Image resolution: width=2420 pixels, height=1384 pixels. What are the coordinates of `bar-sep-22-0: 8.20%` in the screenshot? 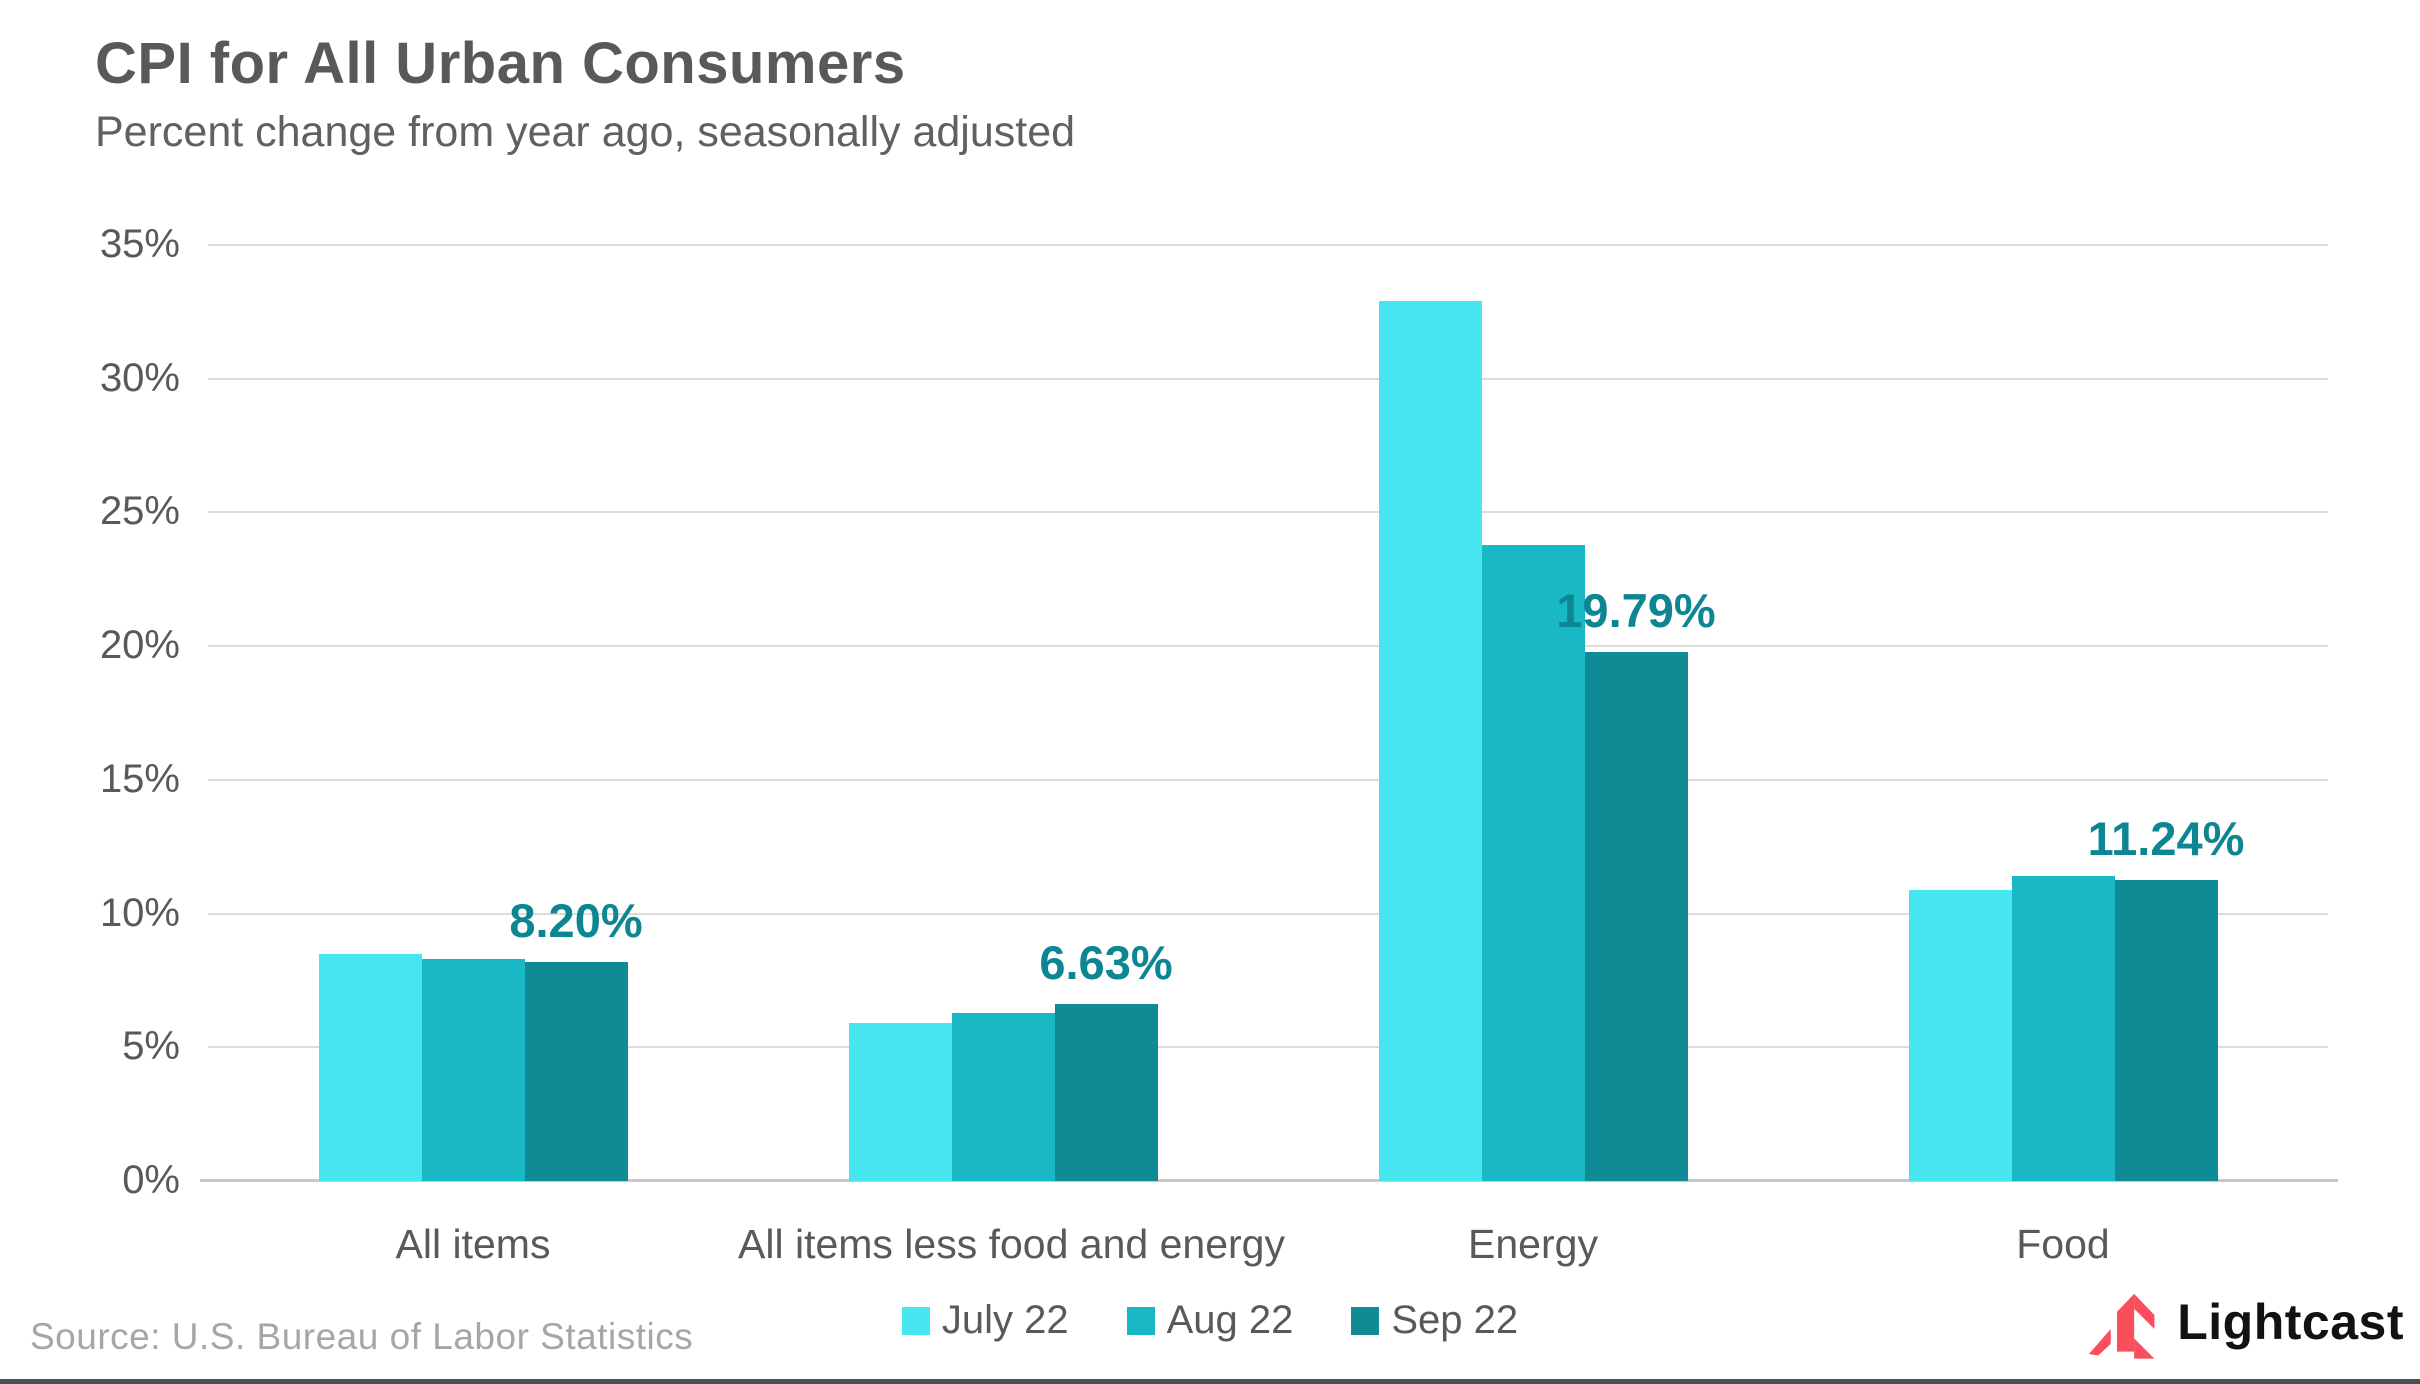 It's located at (576, 1037).